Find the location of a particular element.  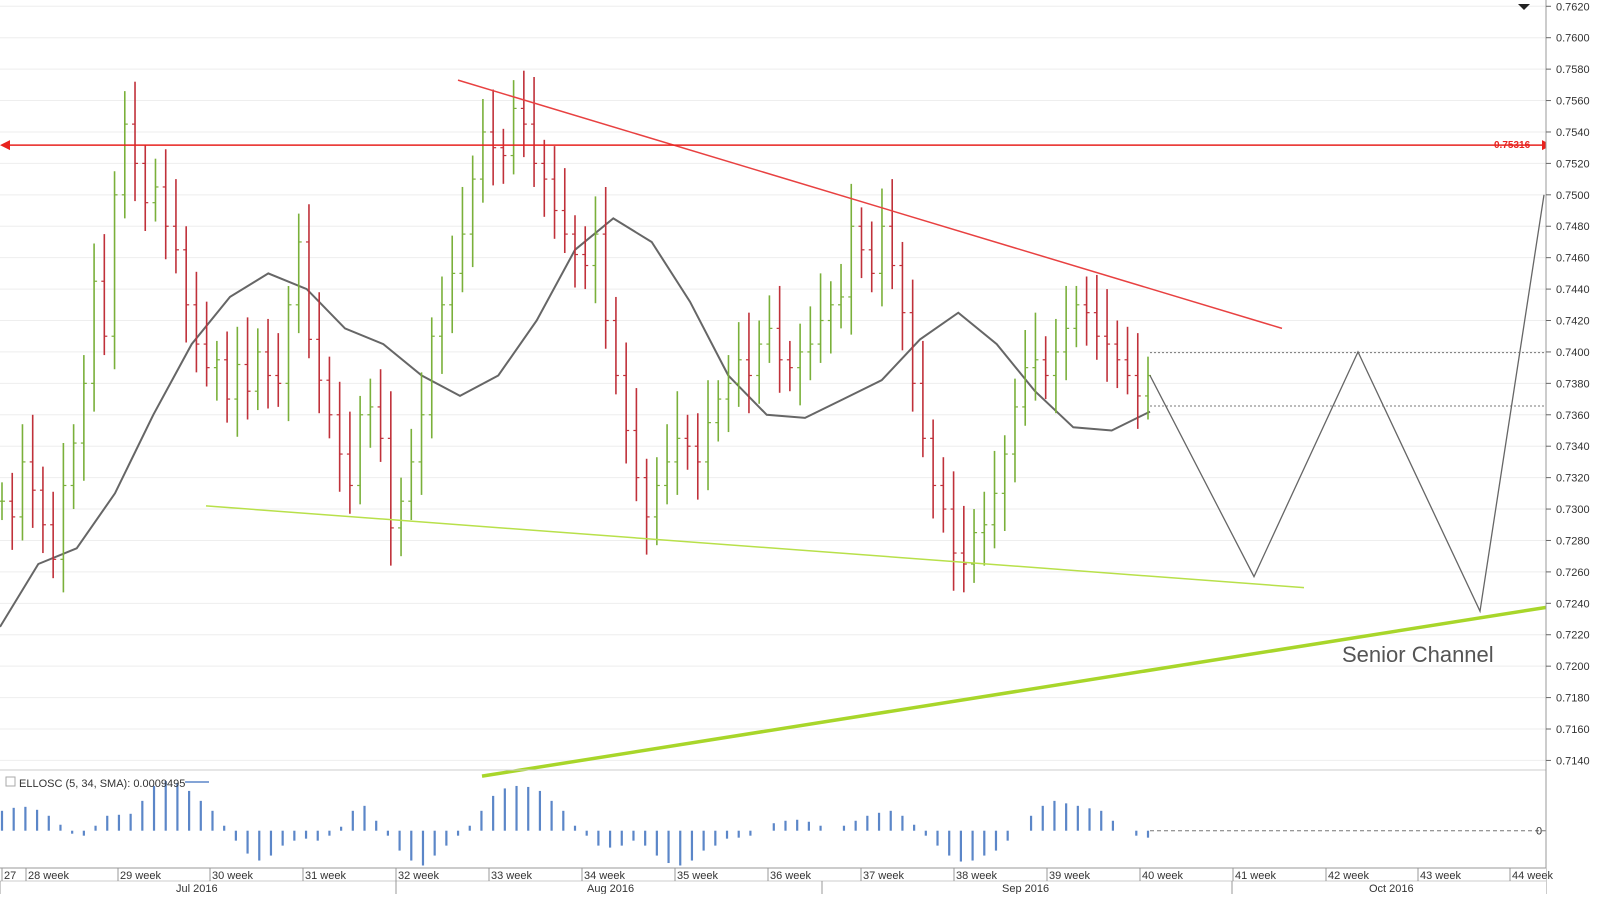

price-tick-label: 0.7340 is located at coordinates (1573, 447).